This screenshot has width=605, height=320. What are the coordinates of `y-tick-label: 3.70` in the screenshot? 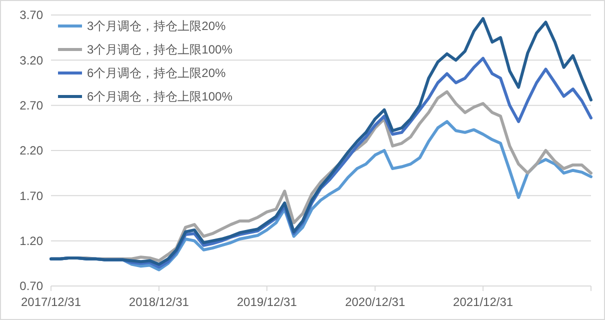 It's located at (32, 15).